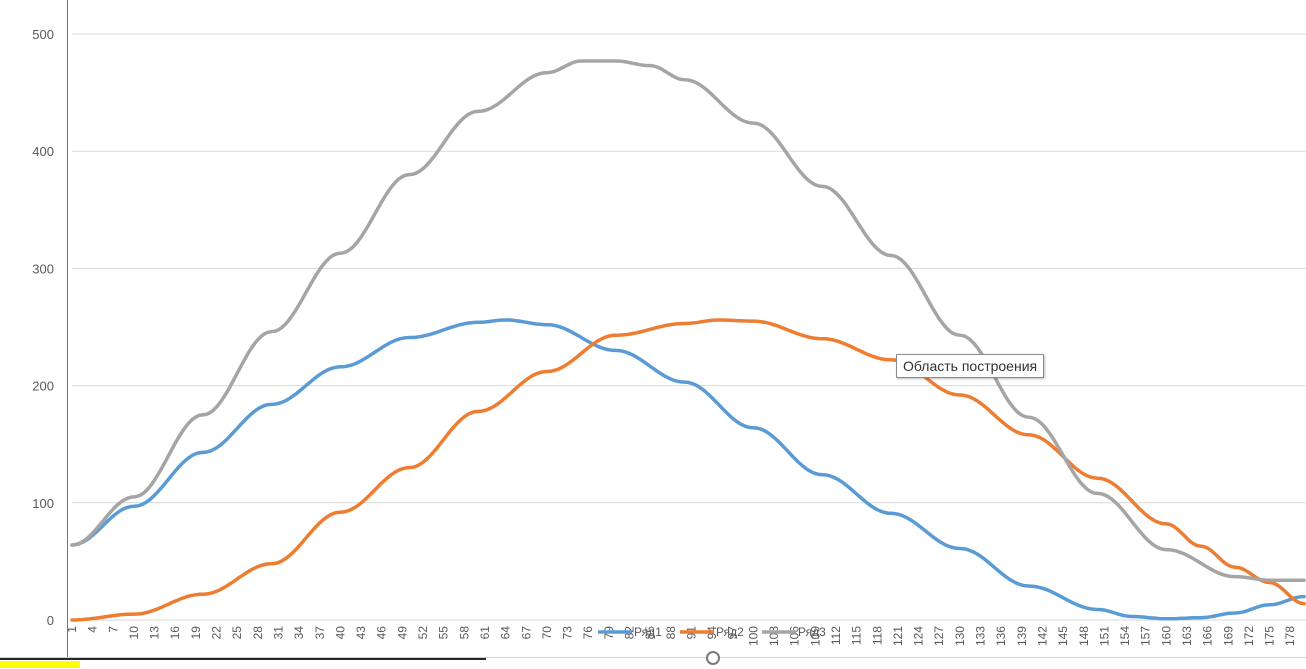 The height and width of the screenshot is (669, 1306). What do you see at coordinates (815, 636) in the screenshot?
I see `x-tick-label: 109` at bounding box center [815, 636].